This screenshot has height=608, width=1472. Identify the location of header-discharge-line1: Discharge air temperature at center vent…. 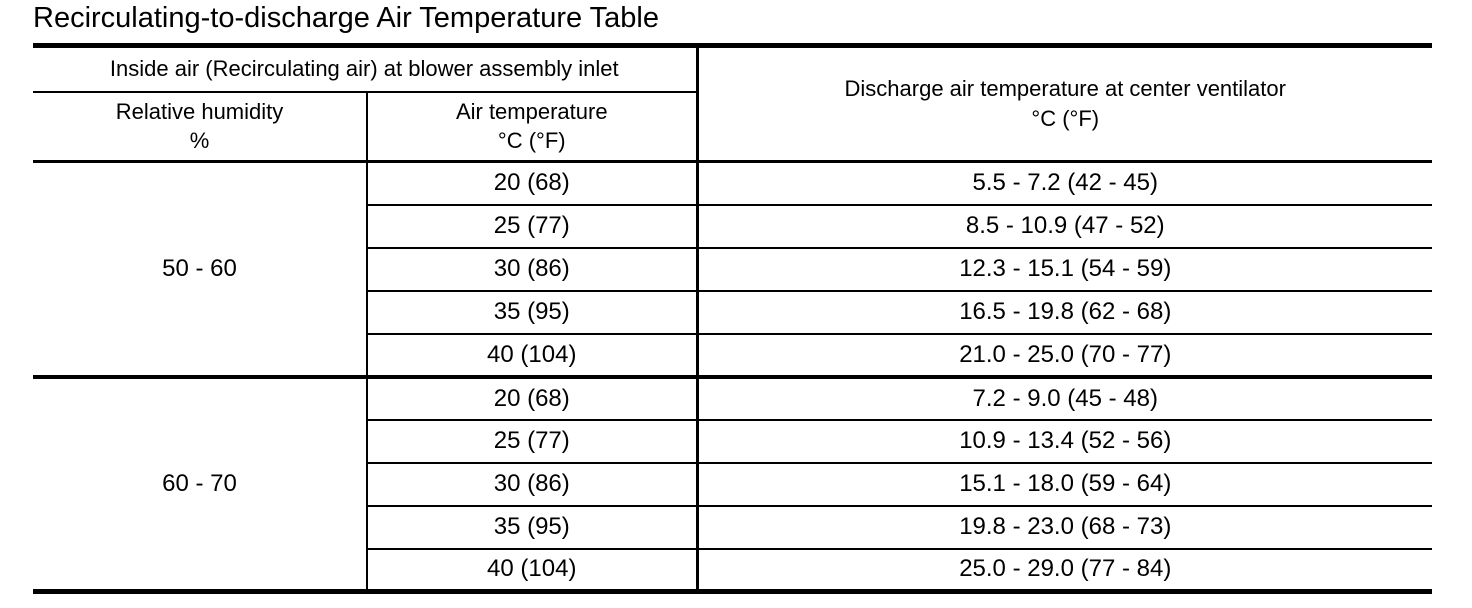
(1065, 89).